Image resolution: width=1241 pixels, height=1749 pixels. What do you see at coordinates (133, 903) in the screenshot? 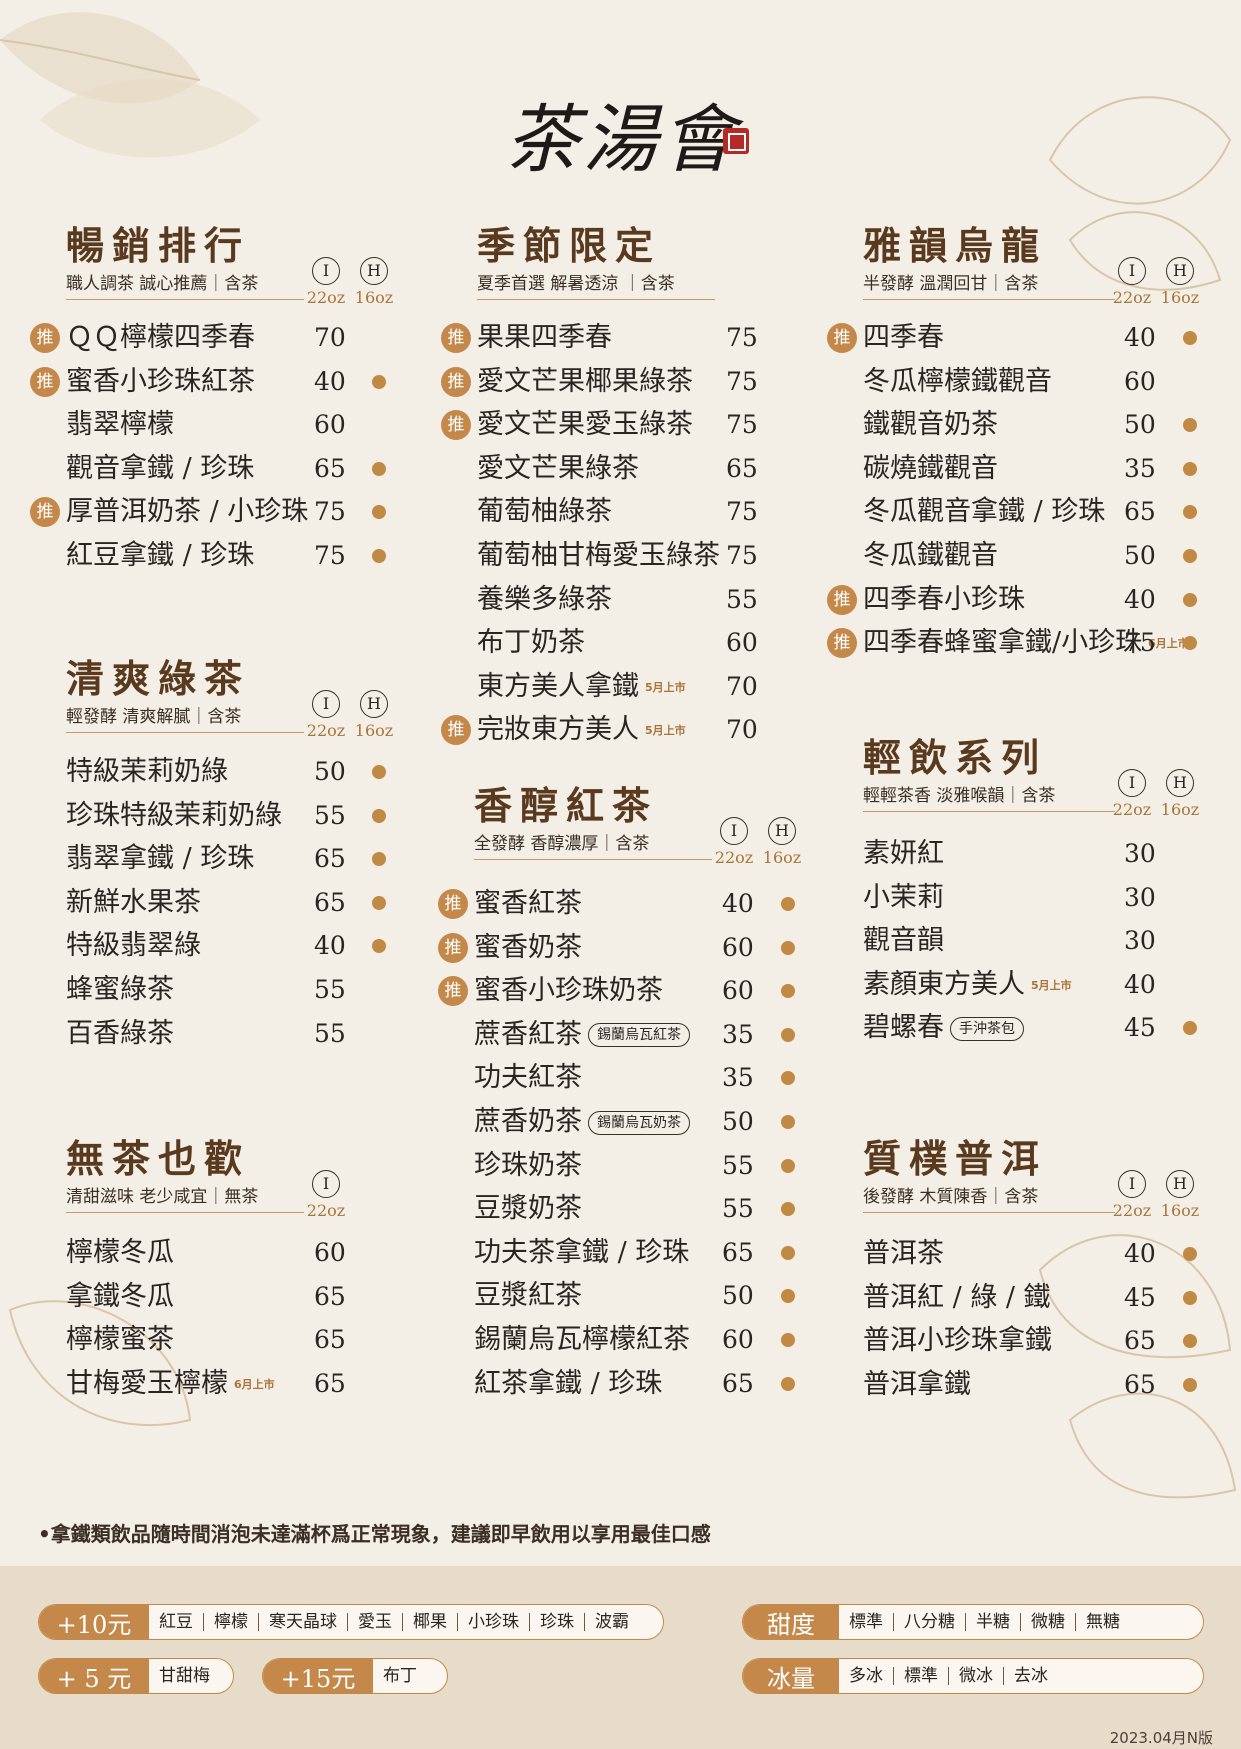
I see `menu-item: 新鮮水果茶` at bounding box center [133, 903].